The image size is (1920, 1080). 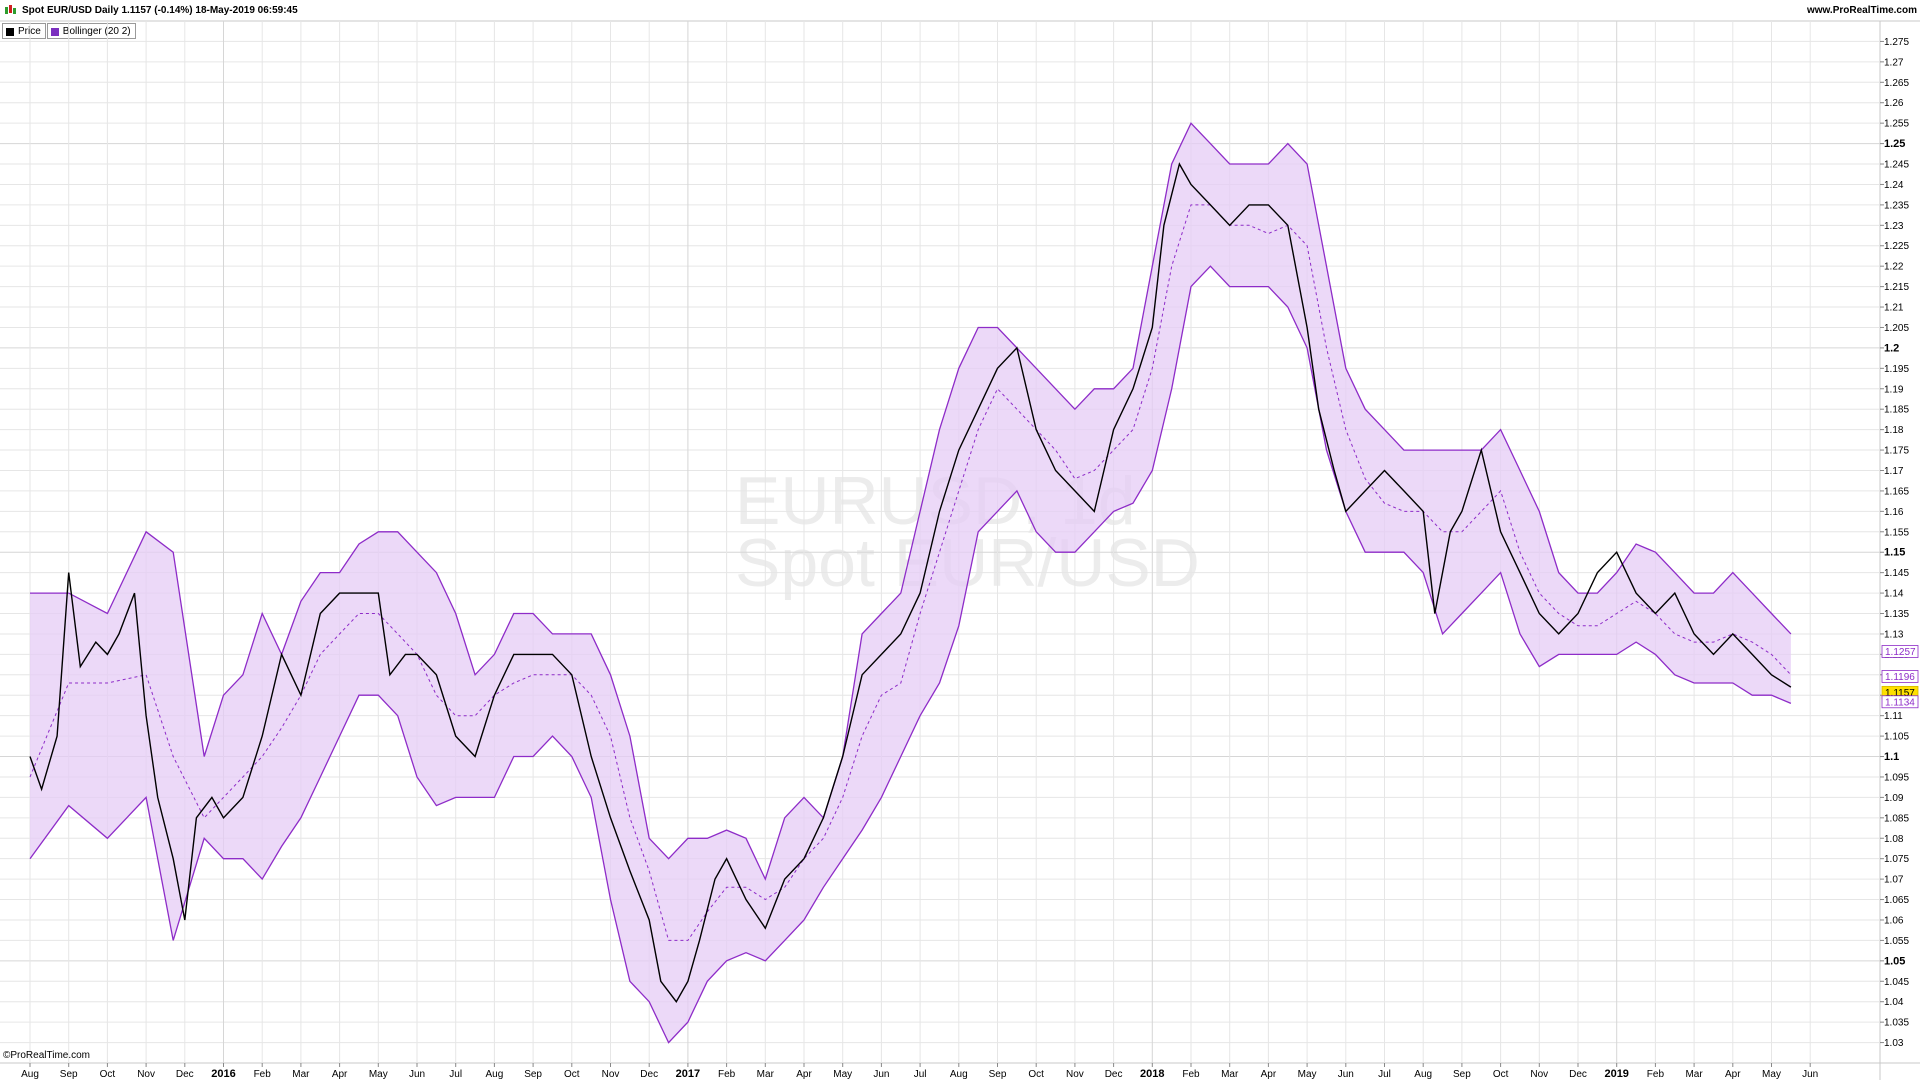 I want to click on site-link: www.ProRealTime.com, so click(x=1861, y=10).